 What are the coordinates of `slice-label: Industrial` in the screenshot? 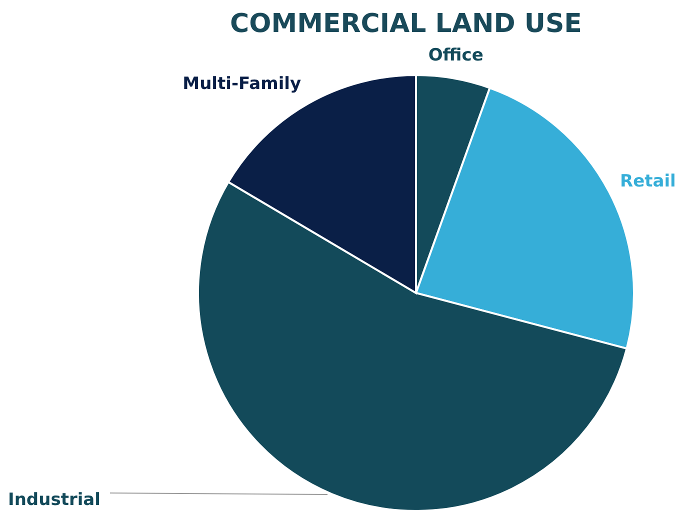 It's located at (54, 500).